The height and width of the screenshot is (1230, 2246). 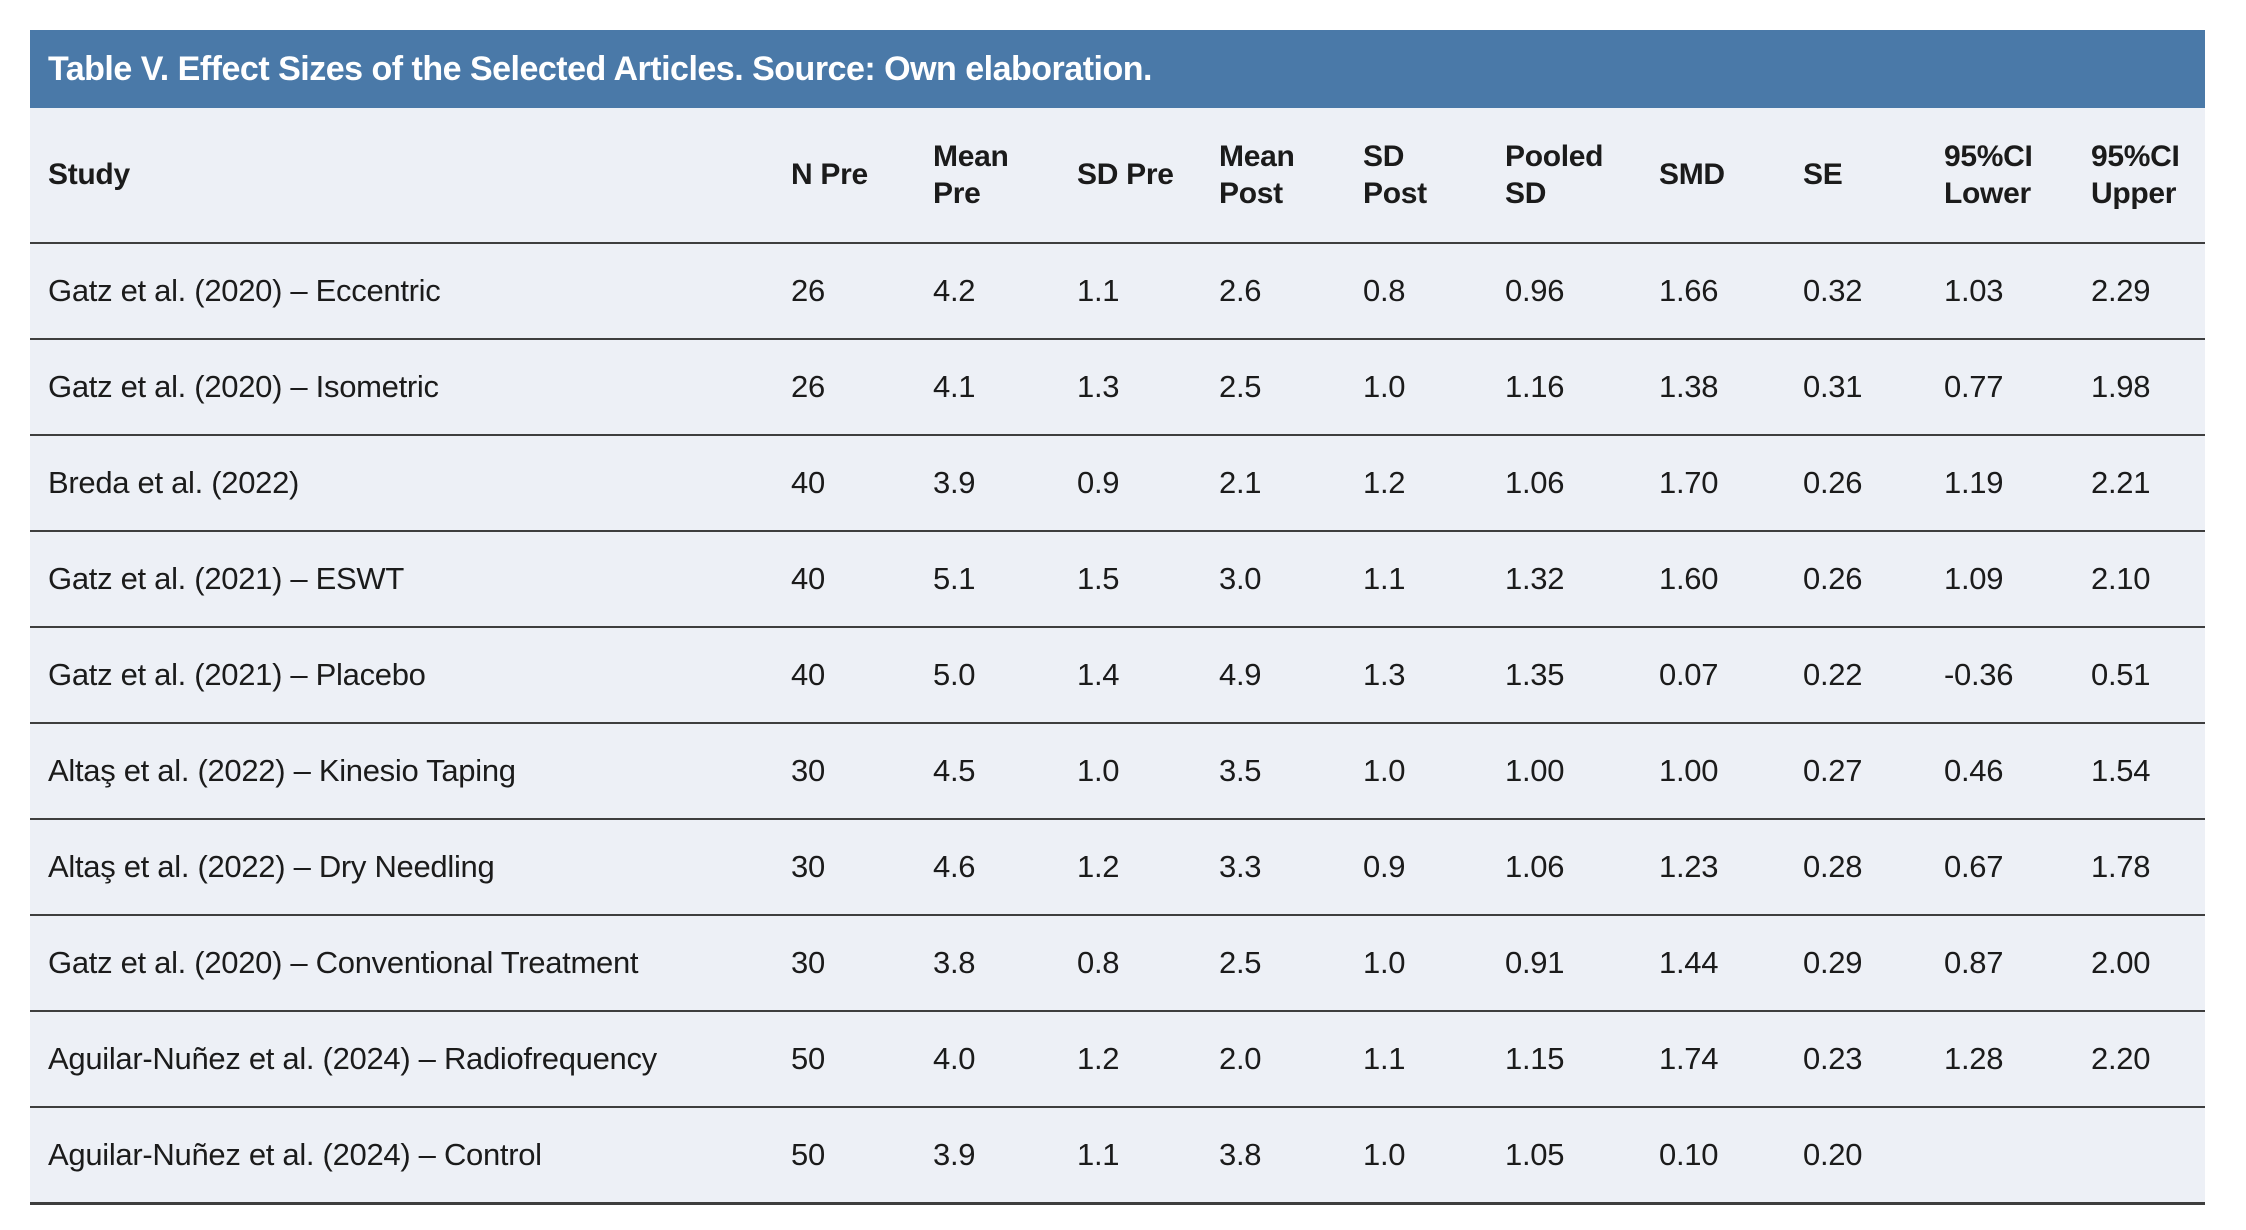 What do you see at coordinates (1873, 675) in the screenshot?
I see `cell-se: 0.22` at bounding box center [1873, 675].